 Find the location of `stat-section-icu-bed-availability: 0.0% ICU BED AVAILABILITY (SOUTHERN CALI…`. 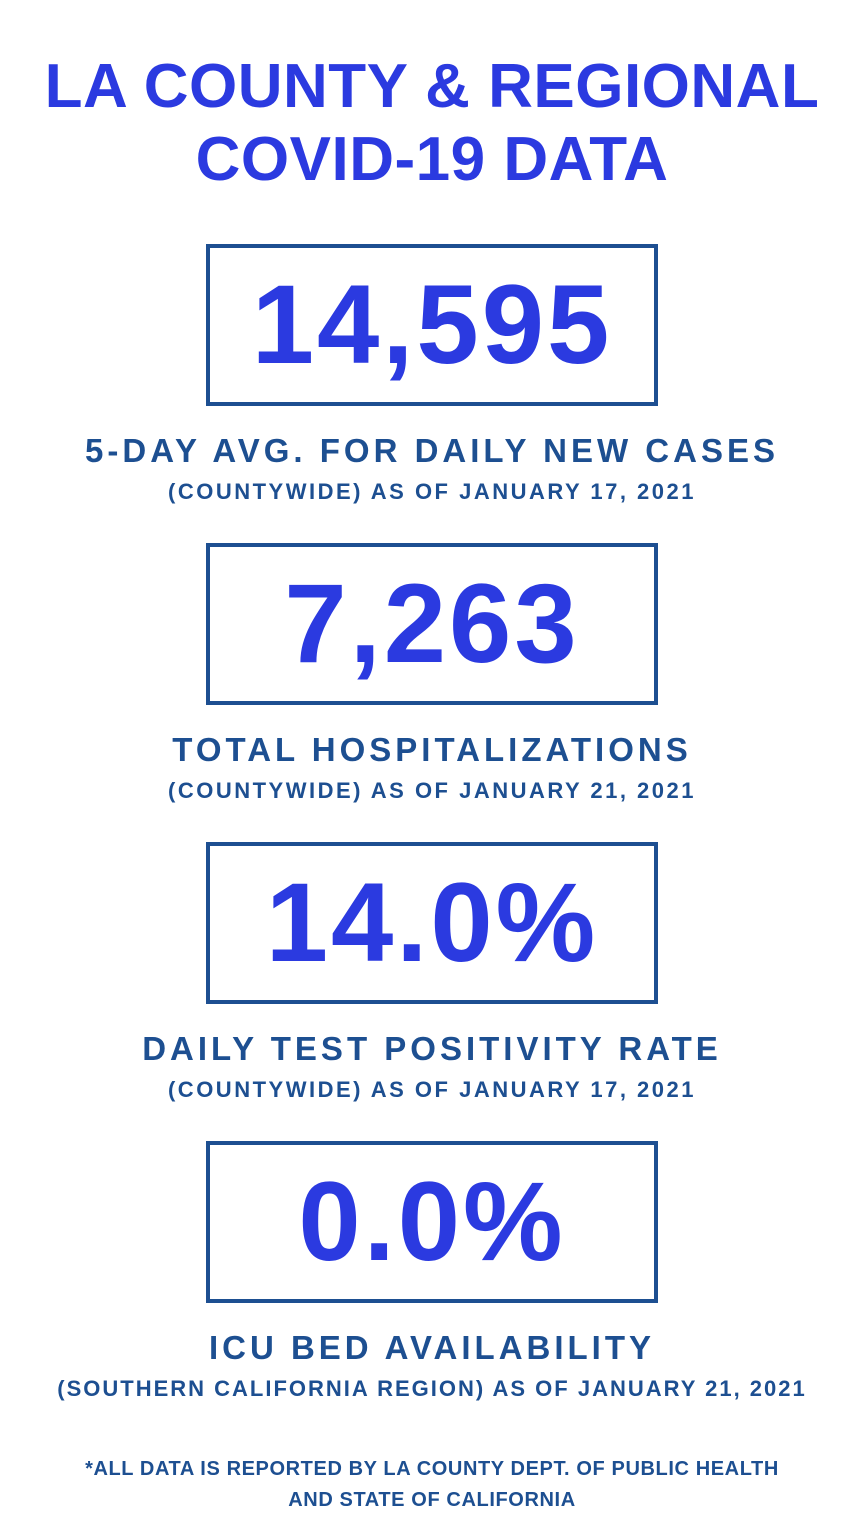

stat-section-icu-bed-availability: 0.0% ICU BED AVAILABILITY (SOUTHERN CALI… is located at coordinates (431, 1271).